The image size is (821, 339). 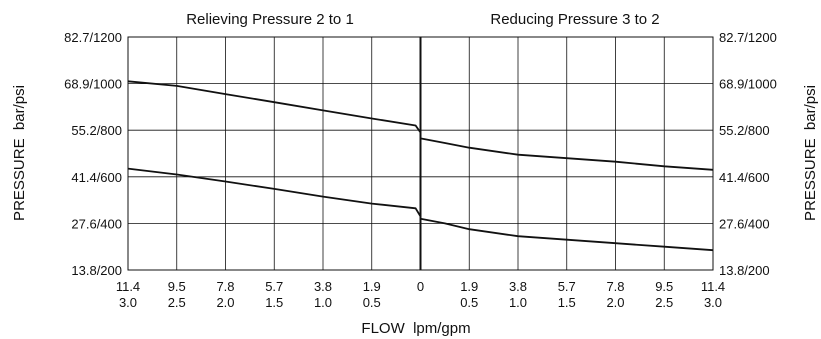 I want to click on y-tick-label-left: 27.6/400, so click(x=96, y=223).